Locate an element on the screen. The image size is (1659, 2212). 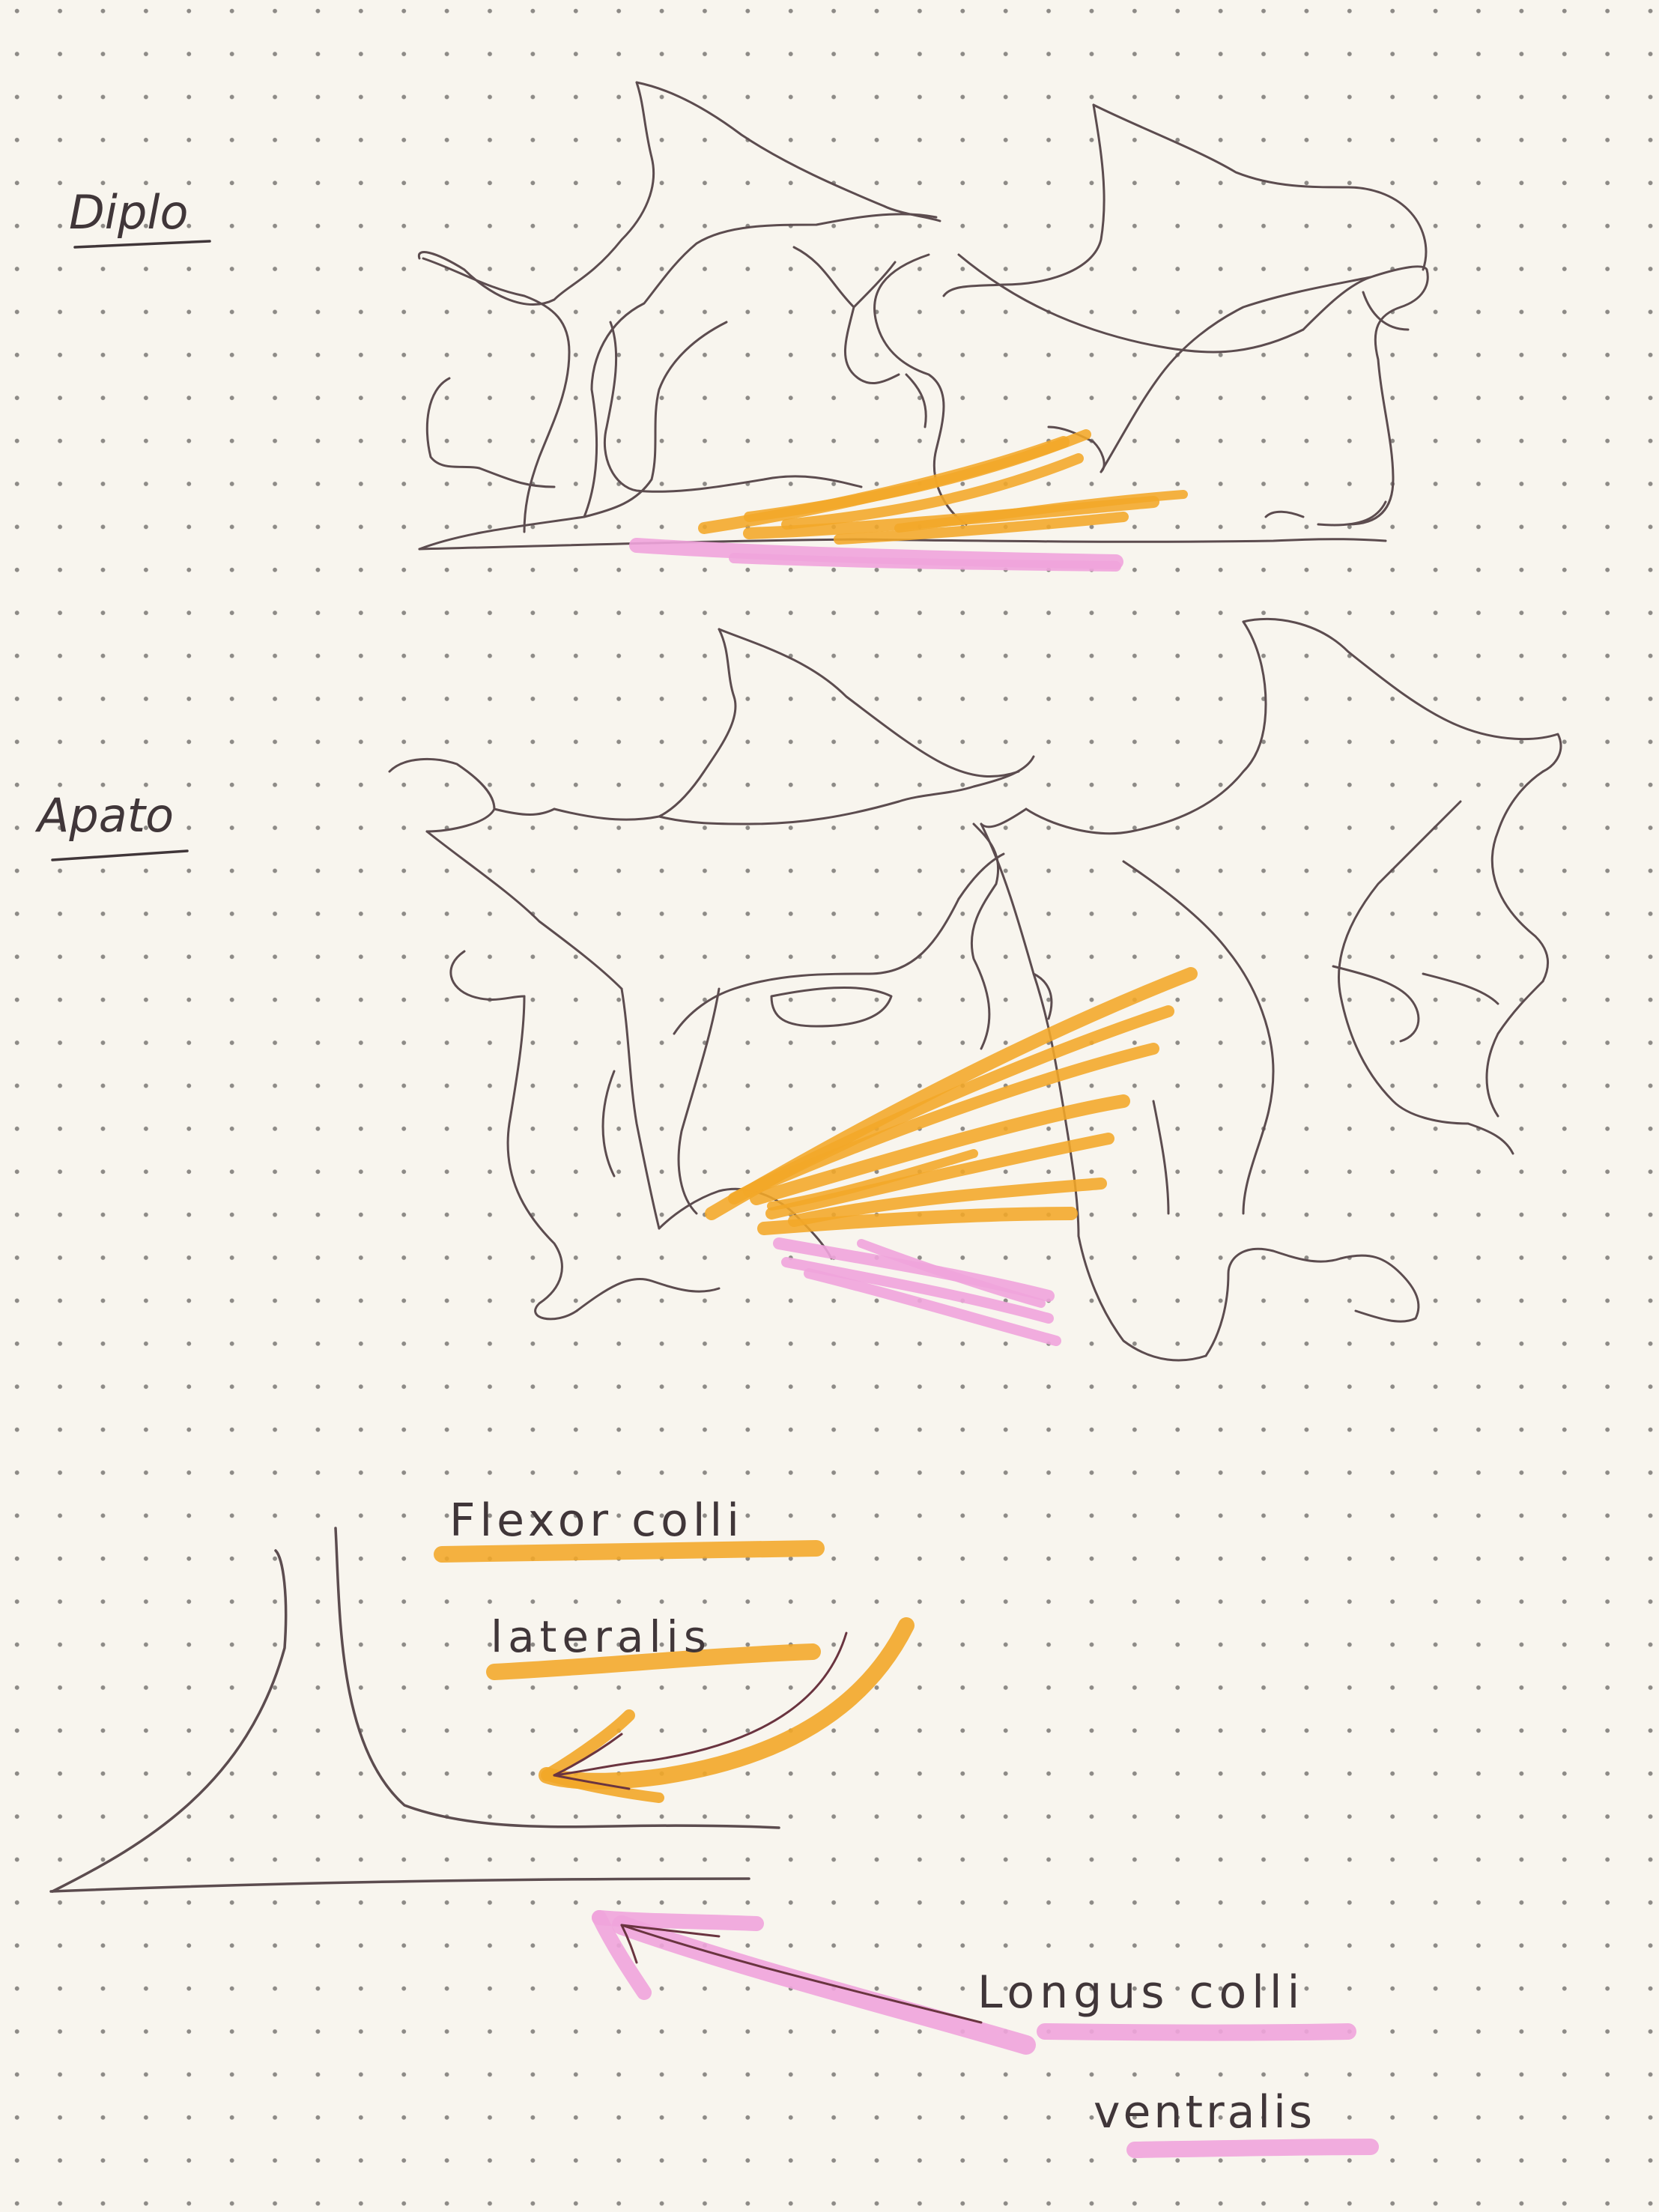
curved-arrow-icon is located at coordinates (727, 1710).